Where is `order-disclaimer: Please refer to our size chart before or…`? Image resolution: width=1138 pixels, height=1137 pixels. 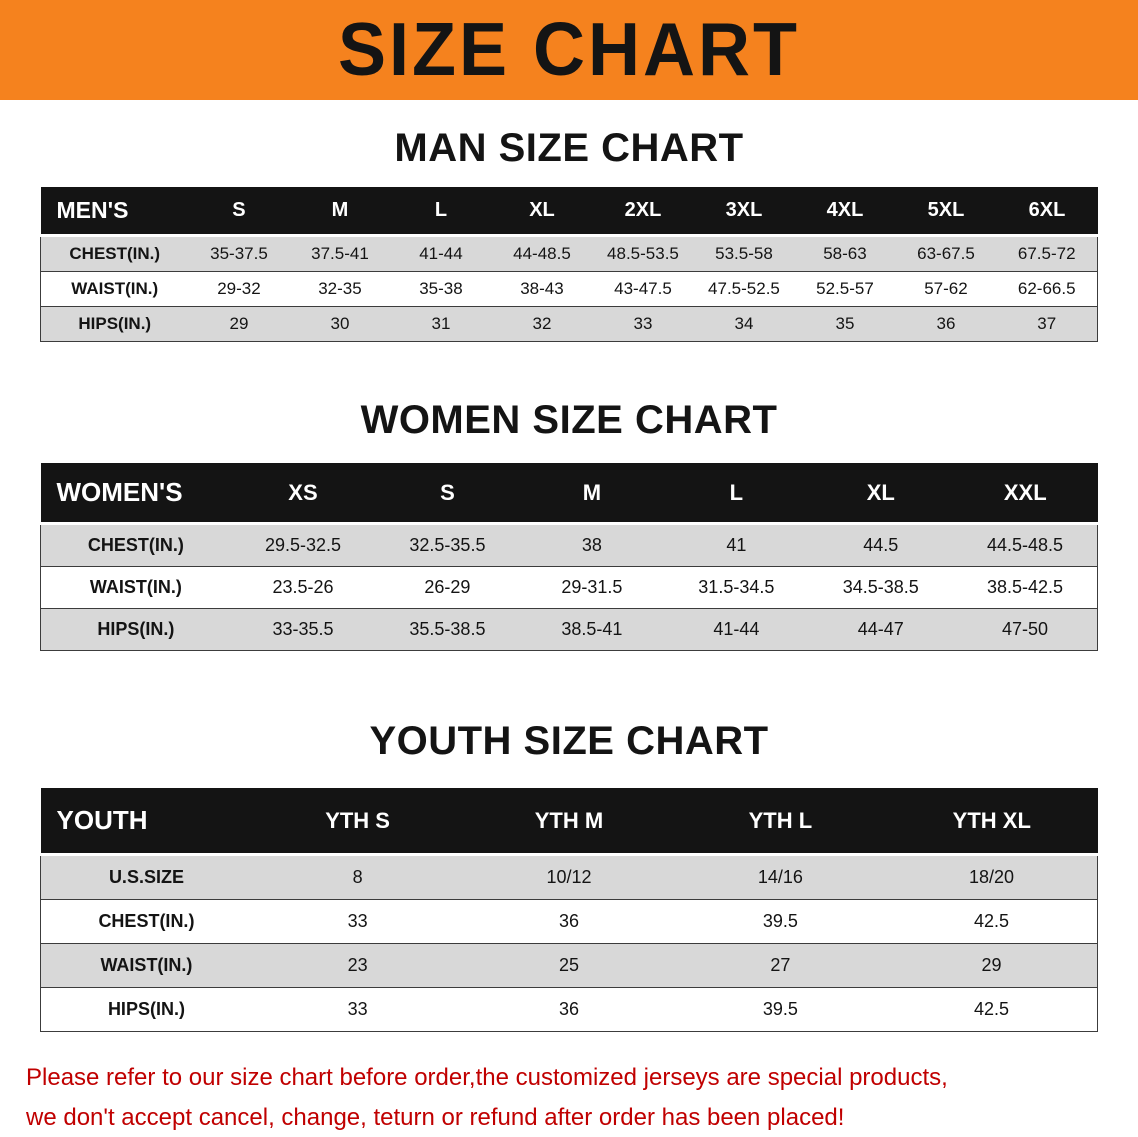 order-disclaimer: Please refer to our size chart before or… is located at coordinates (569, 1097).